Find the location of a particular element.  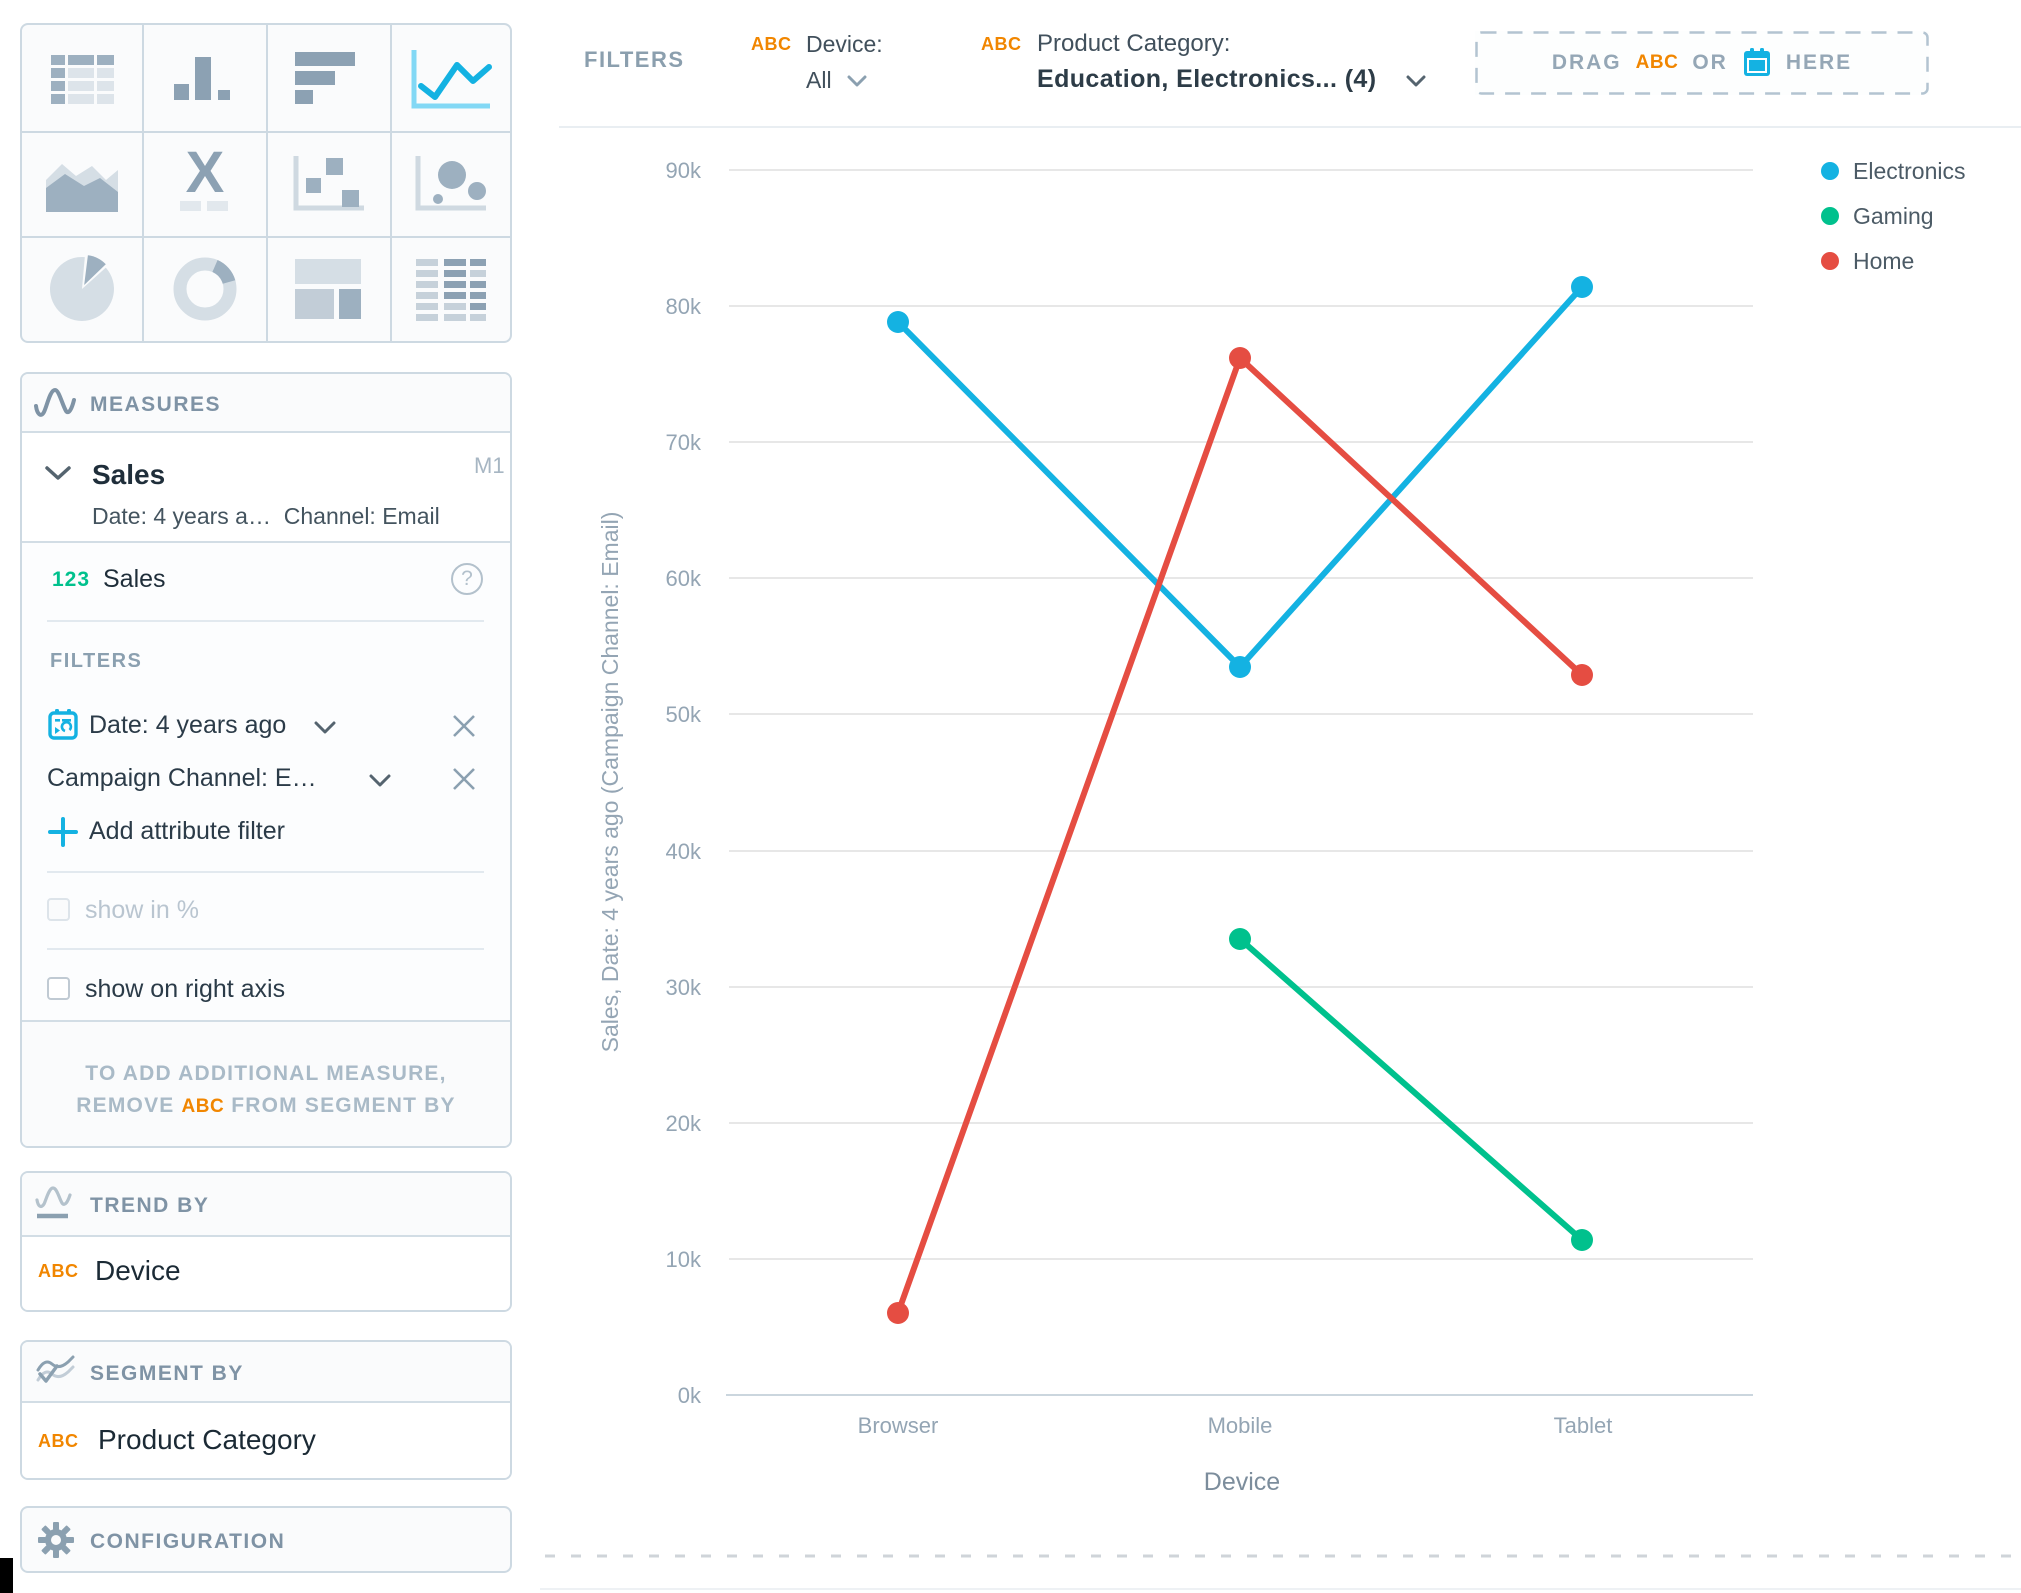

svg-text: 70k is located at coordinates (684, 442).